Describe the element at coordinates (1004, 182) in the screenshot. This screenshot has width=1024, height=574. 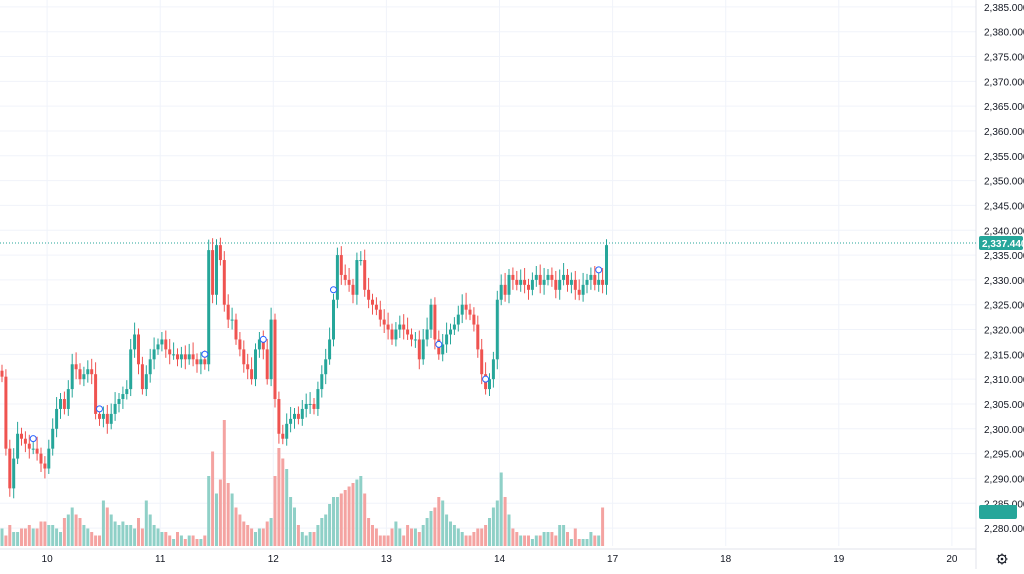
I see `y-tick-label: 2,350.000` at that location.